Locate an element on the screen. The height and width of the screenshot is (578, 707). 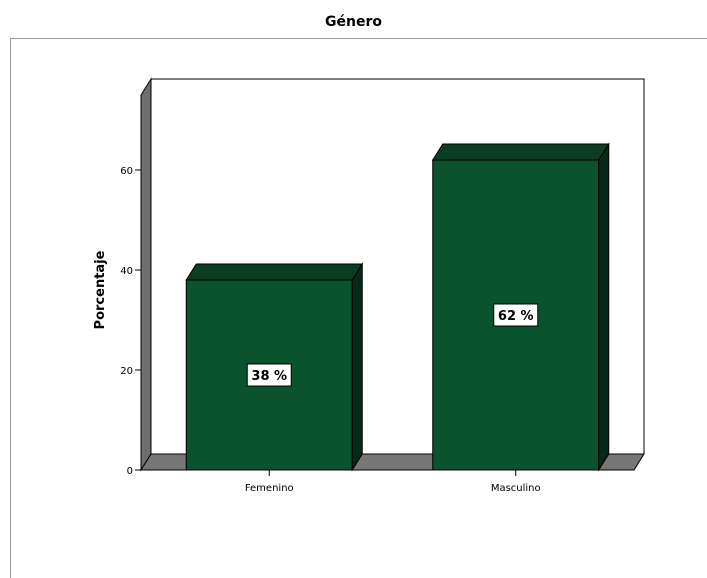
y-tick-label: 0 is located at coordinates (130, 471).